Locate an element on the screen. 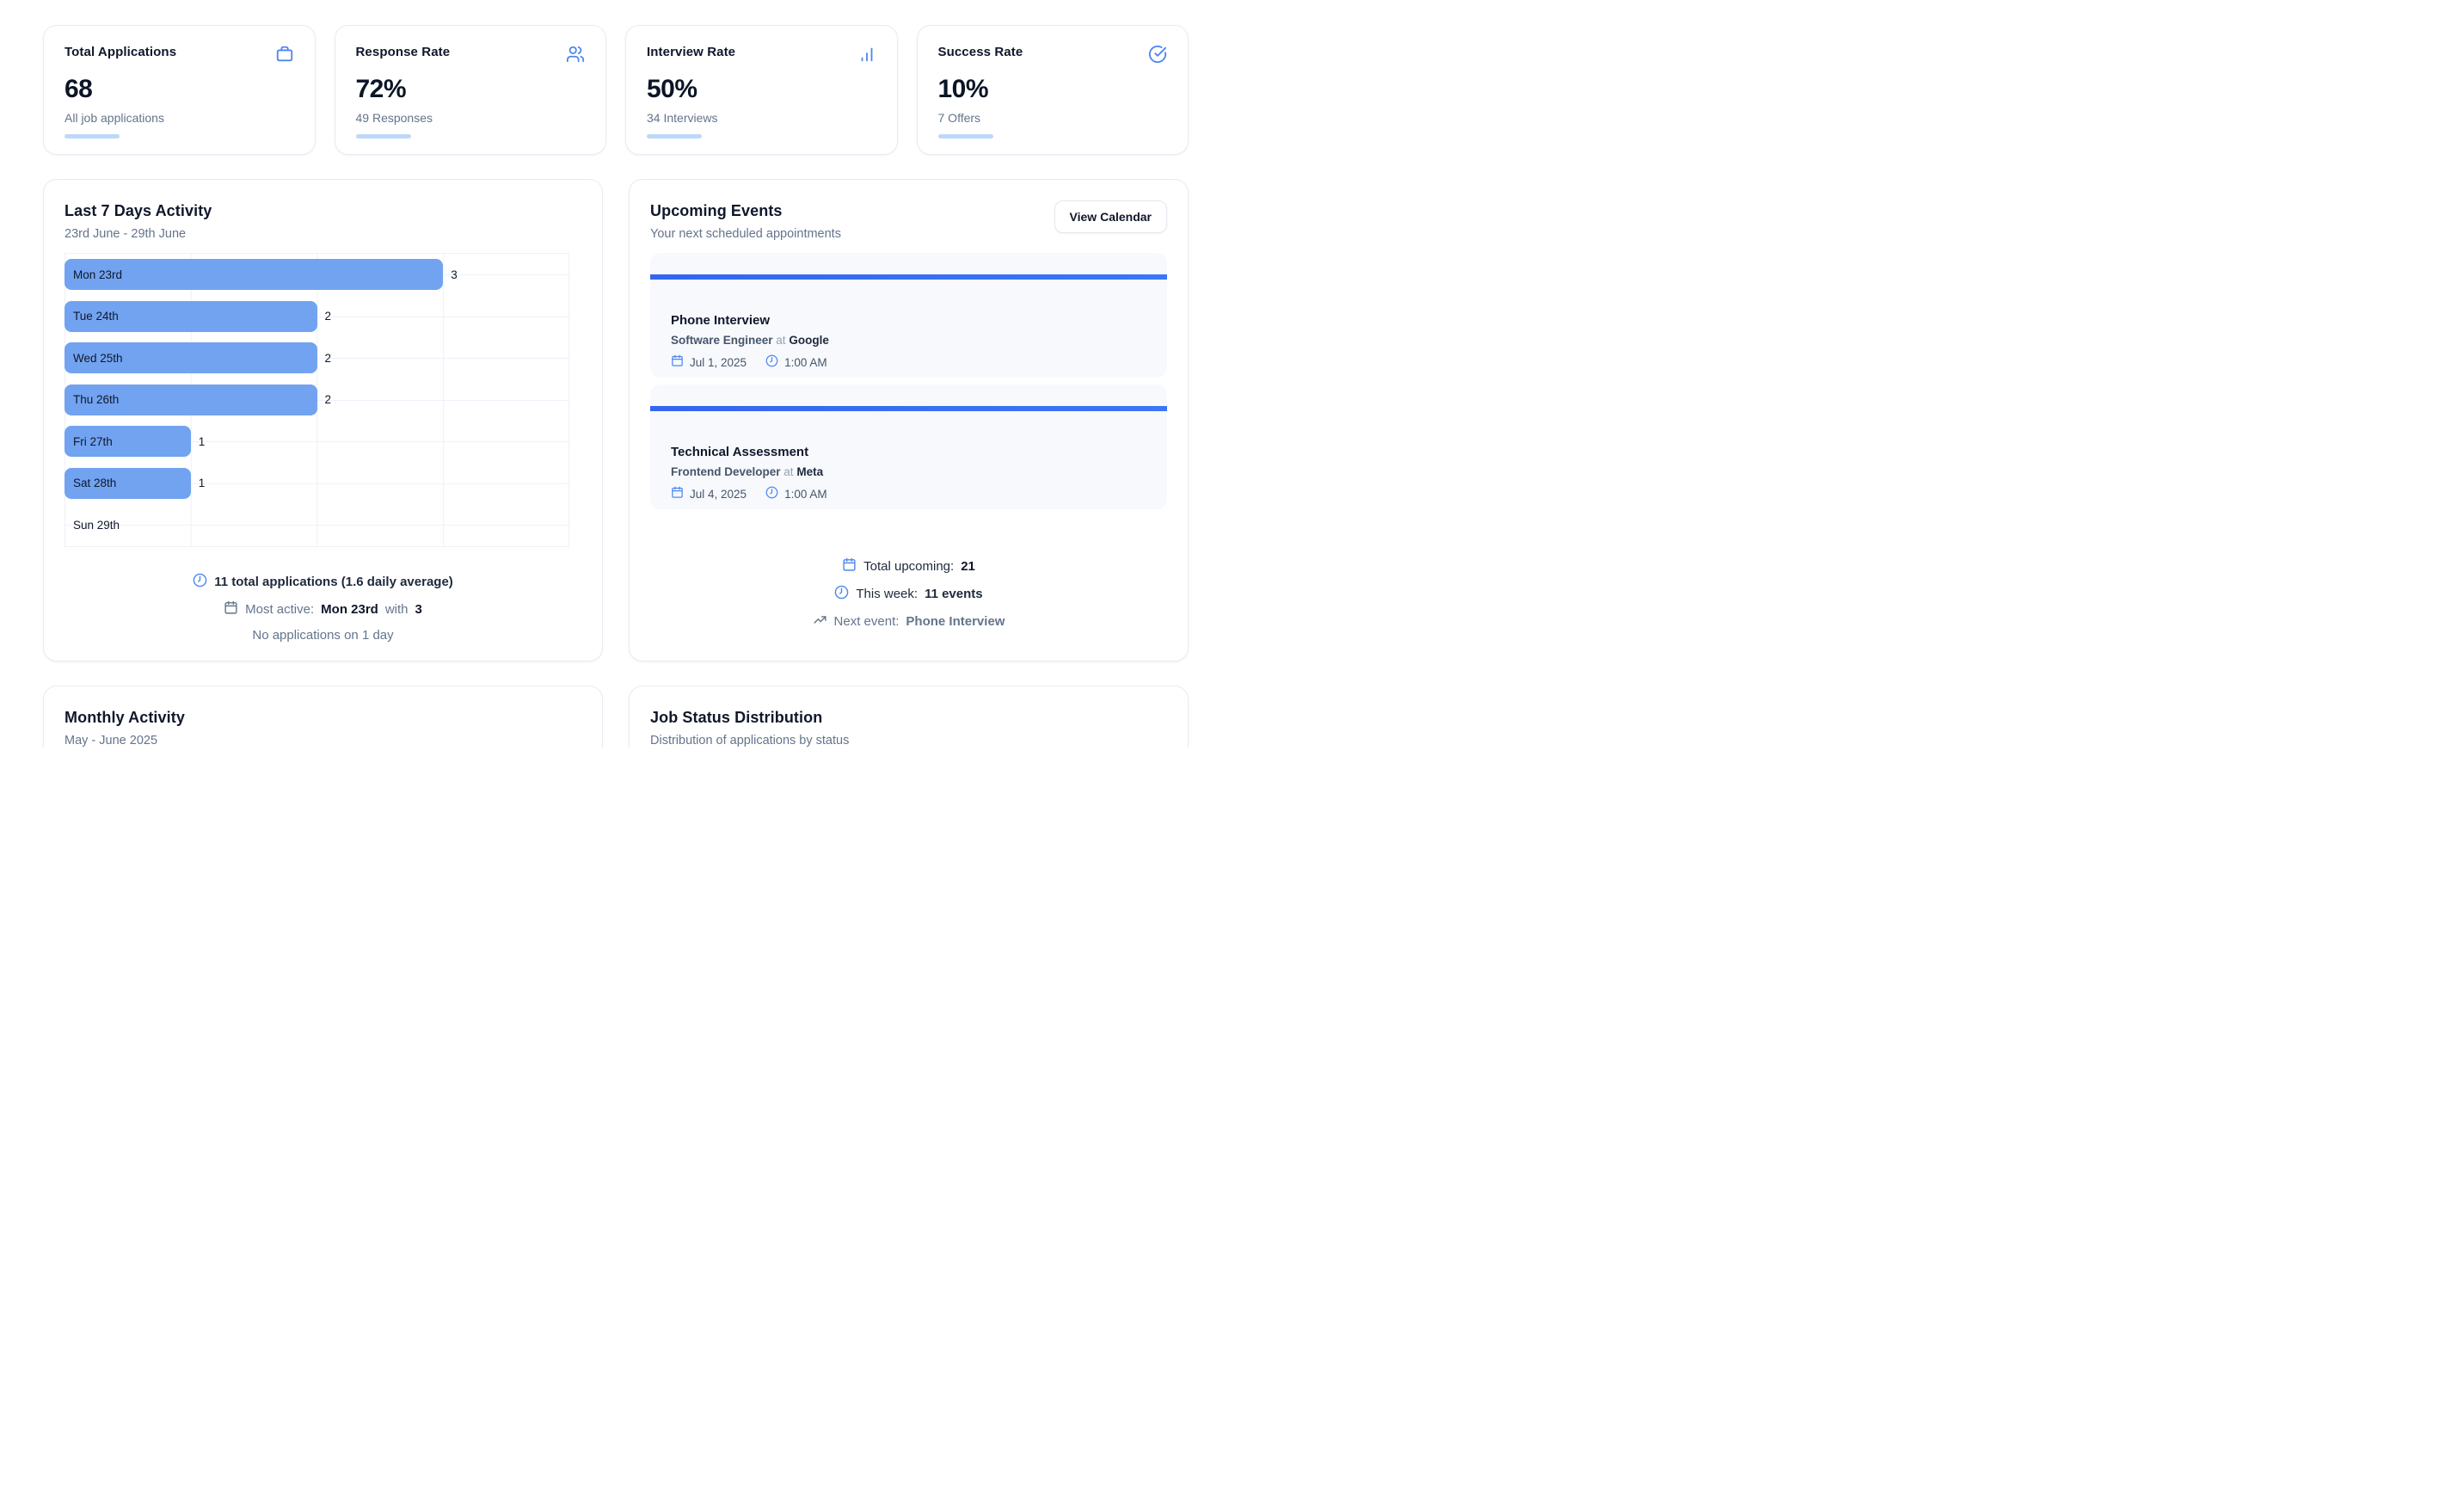  most-active-day: Mon 23rd is located at coordinates (350, 609).